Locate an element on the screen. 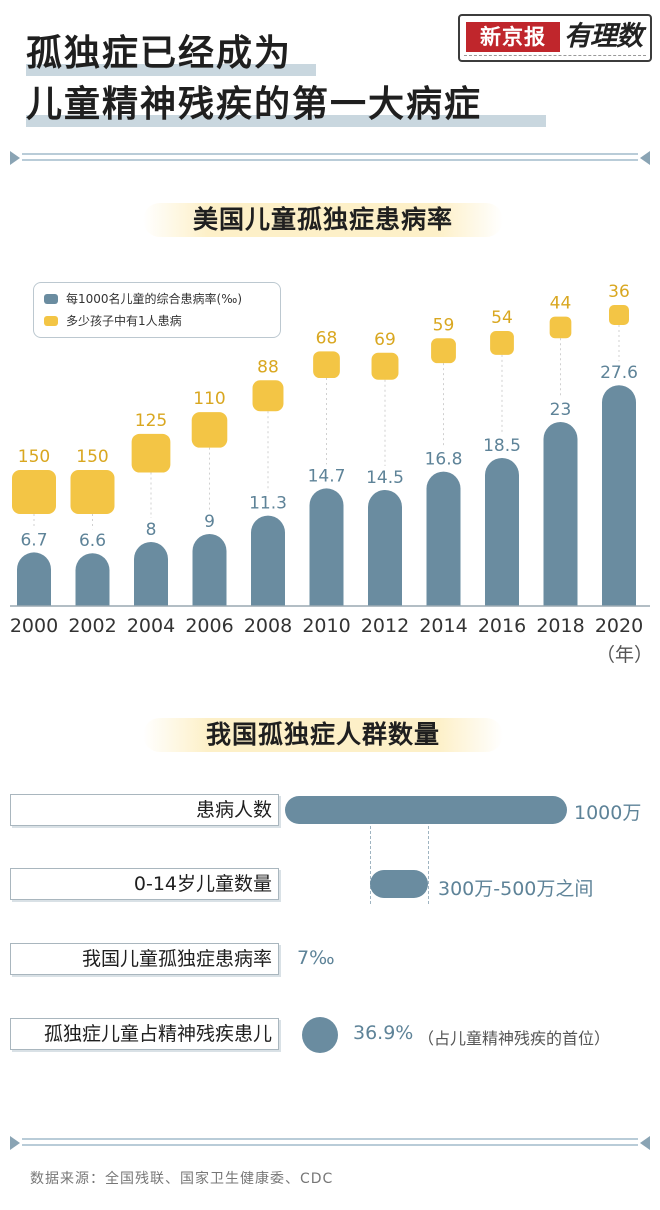 Image resolution: width=660 pixels, height=1210 pixels. row-label-patients: 患病人数 is located at coordinates (233, 810).